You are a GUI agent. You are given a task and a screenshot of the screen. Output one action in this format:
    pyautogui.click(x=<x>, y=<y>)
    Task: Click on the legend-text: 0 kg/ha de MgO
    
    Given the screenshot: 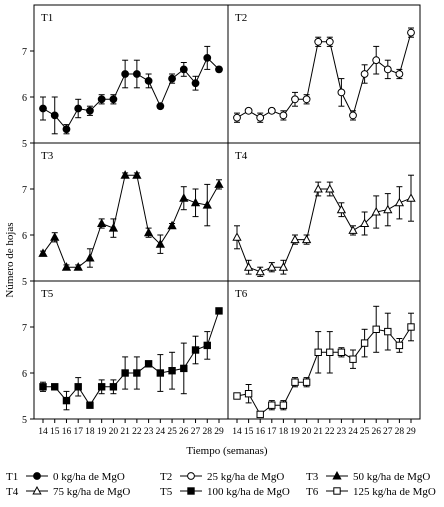 What is the action you would take?
    pyautogui.click(x=89, y=477)
    